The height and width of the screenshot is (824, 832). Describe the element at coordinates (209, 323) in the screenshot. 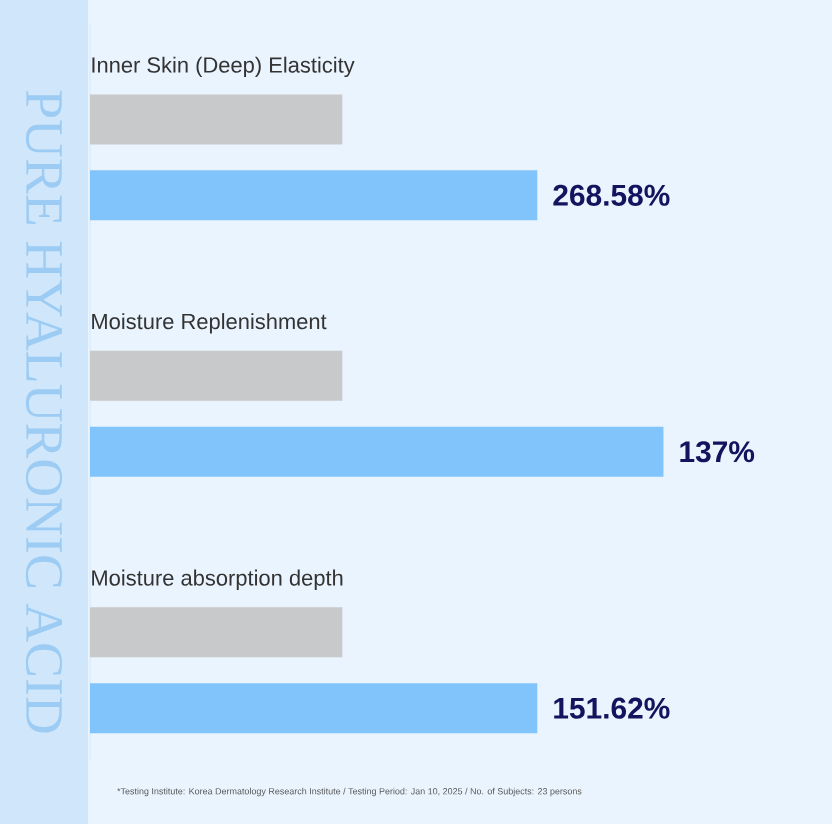

I see `y-tick-label: Moisture Replenishment` at that location.